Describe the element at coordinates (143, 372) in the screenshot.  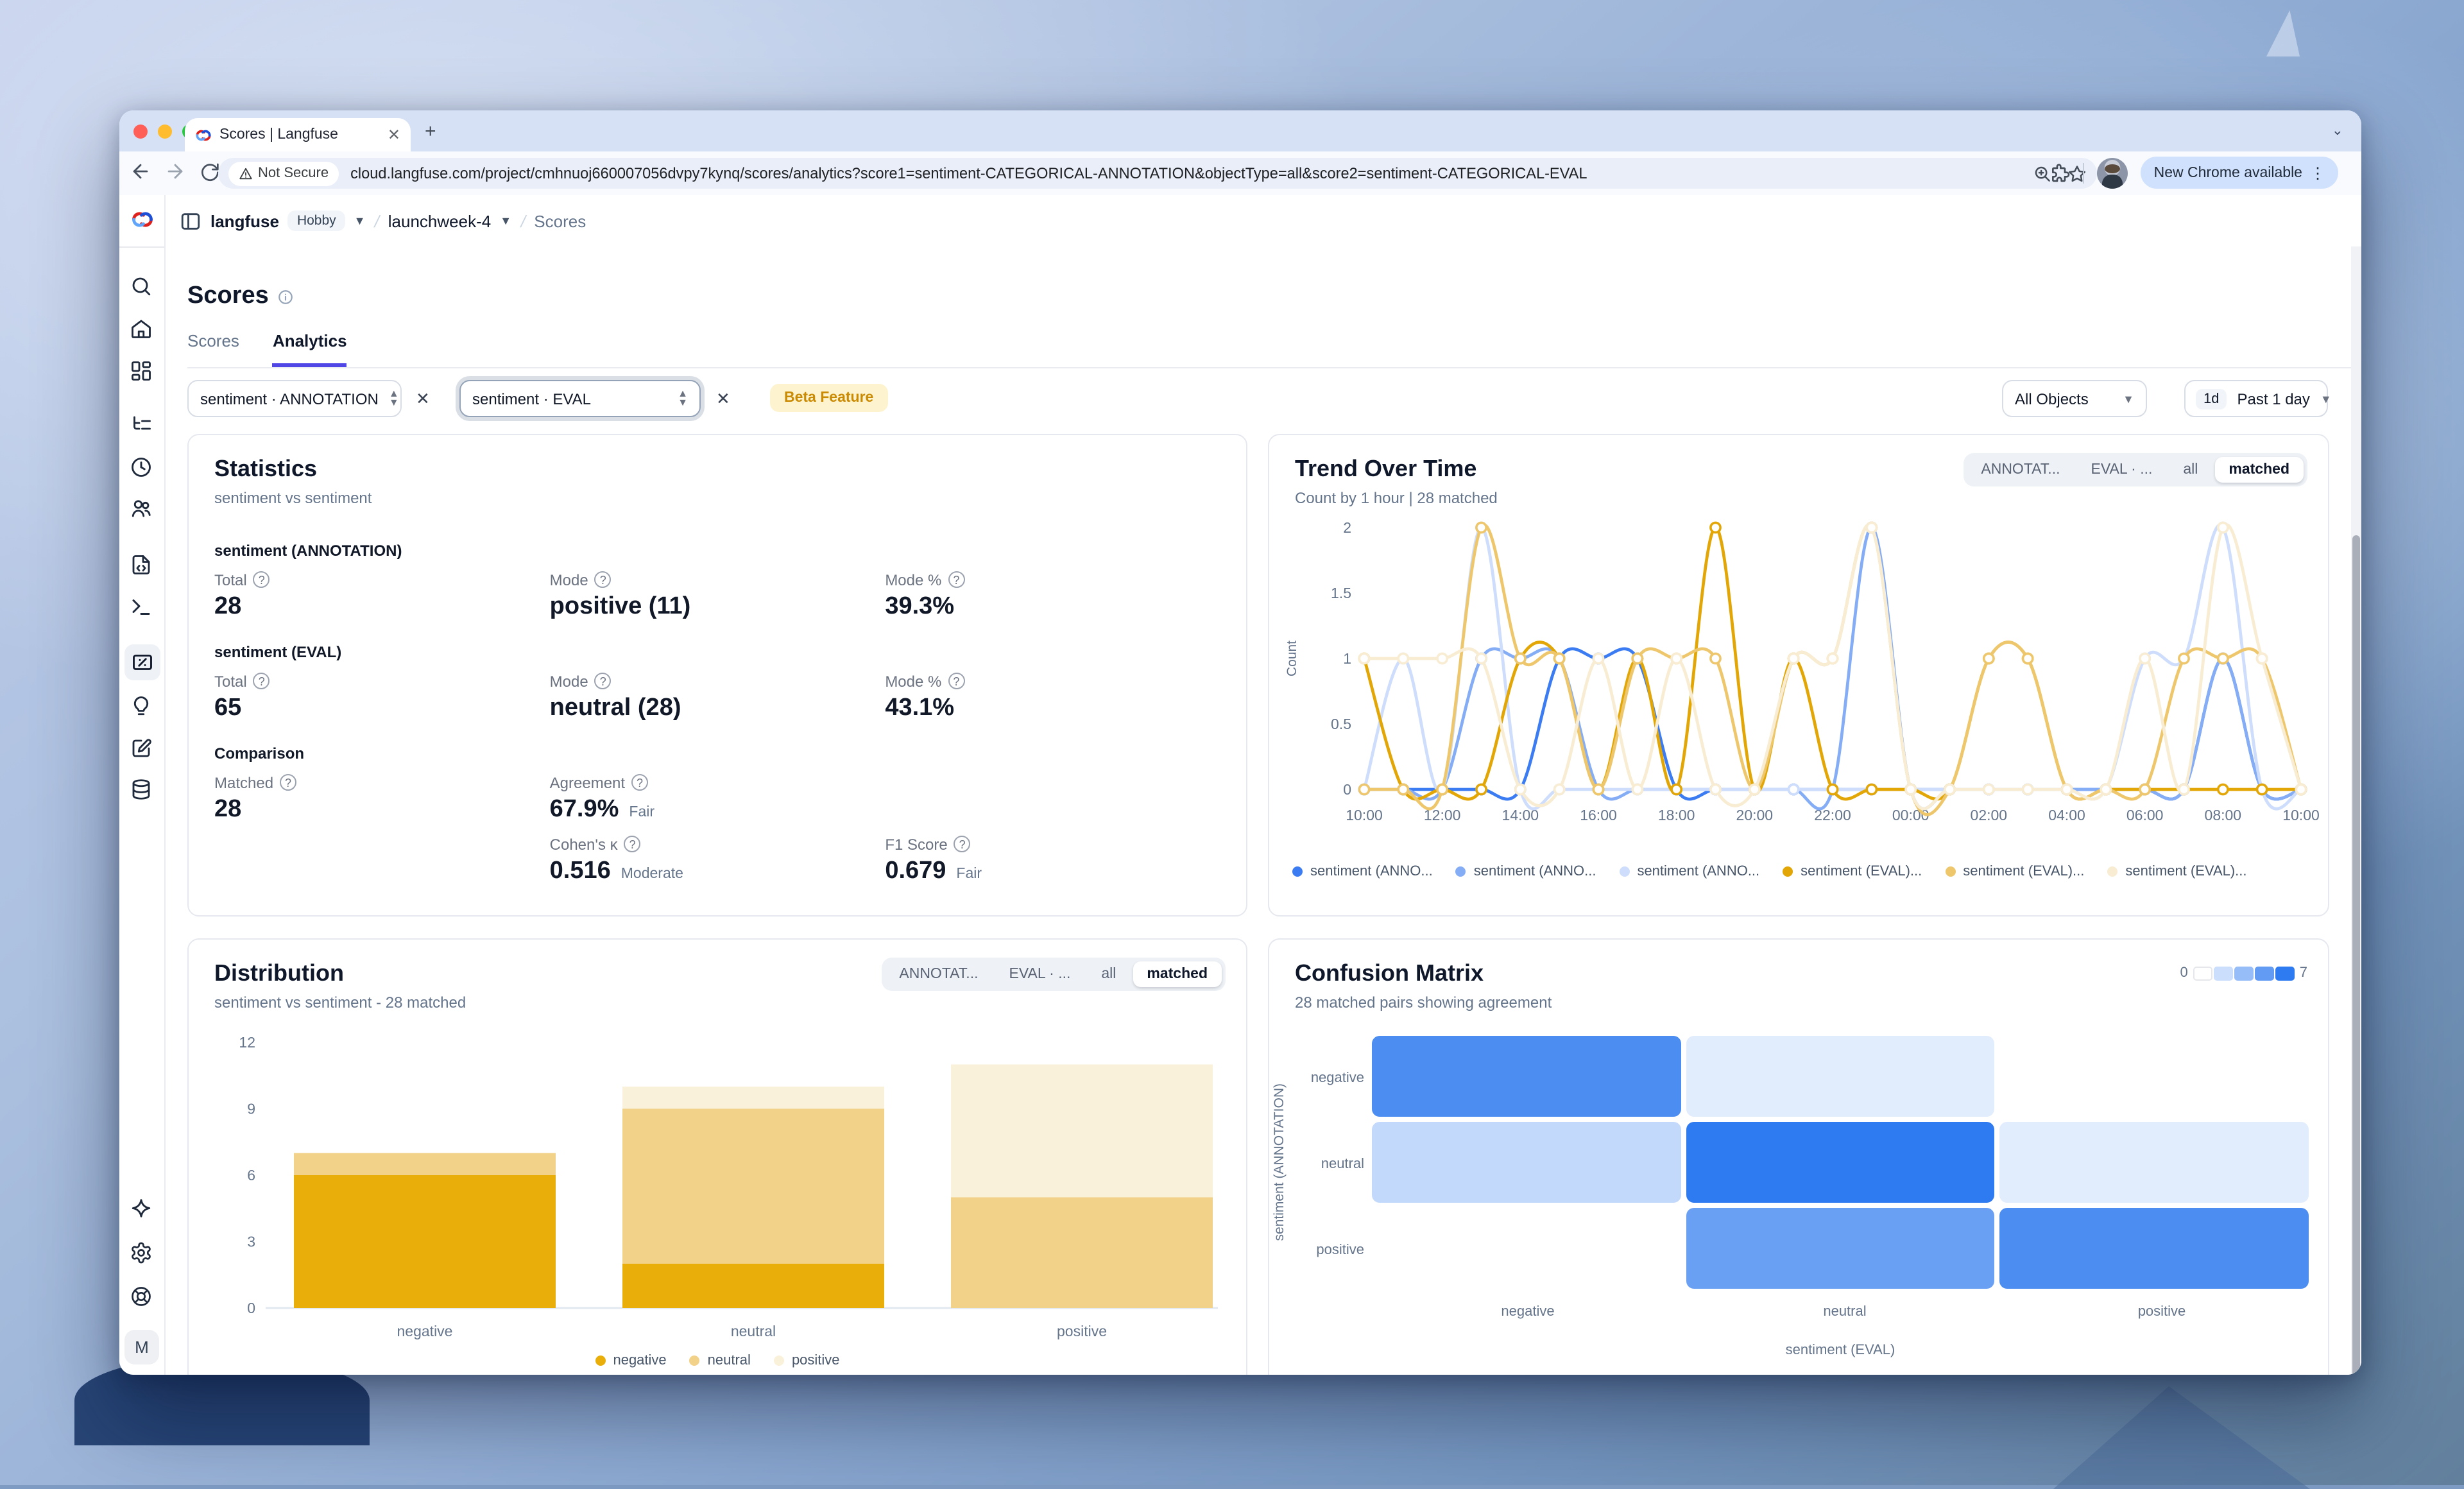
I see `sidebar-item-dashboards` at that location.